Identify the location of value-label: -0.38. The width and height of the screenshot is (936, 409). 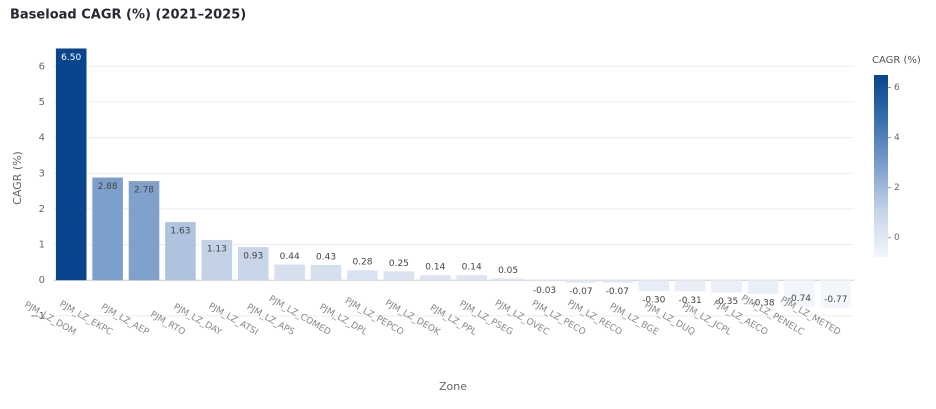
(763, 303).